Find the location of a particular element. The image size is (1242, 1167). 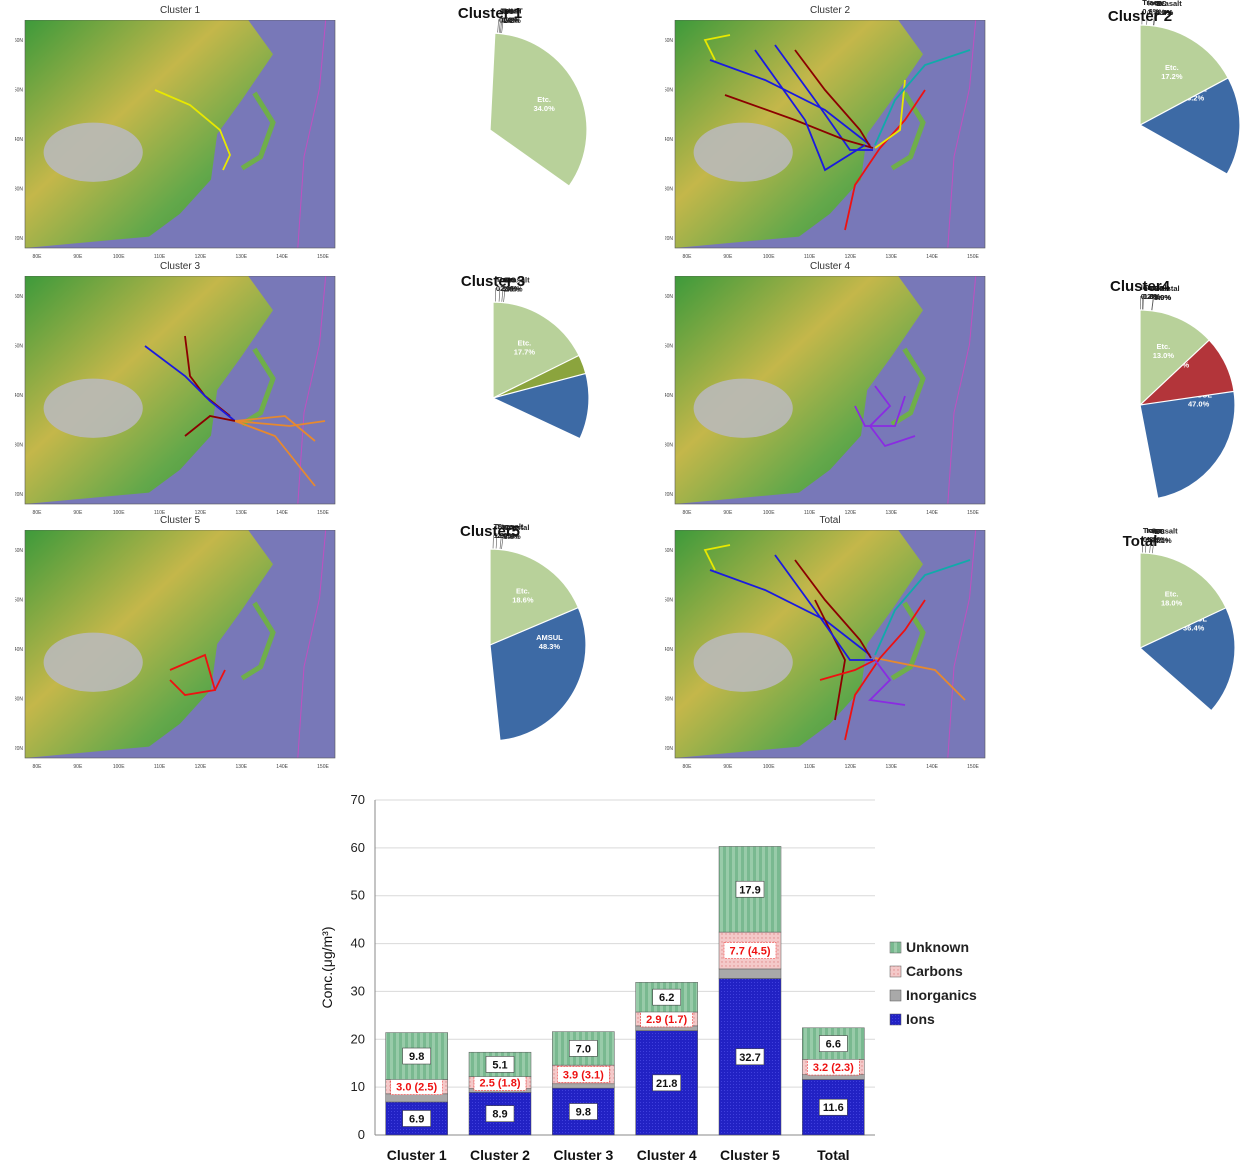

map-x-tick: 100E is located at coordinates (119, 257).